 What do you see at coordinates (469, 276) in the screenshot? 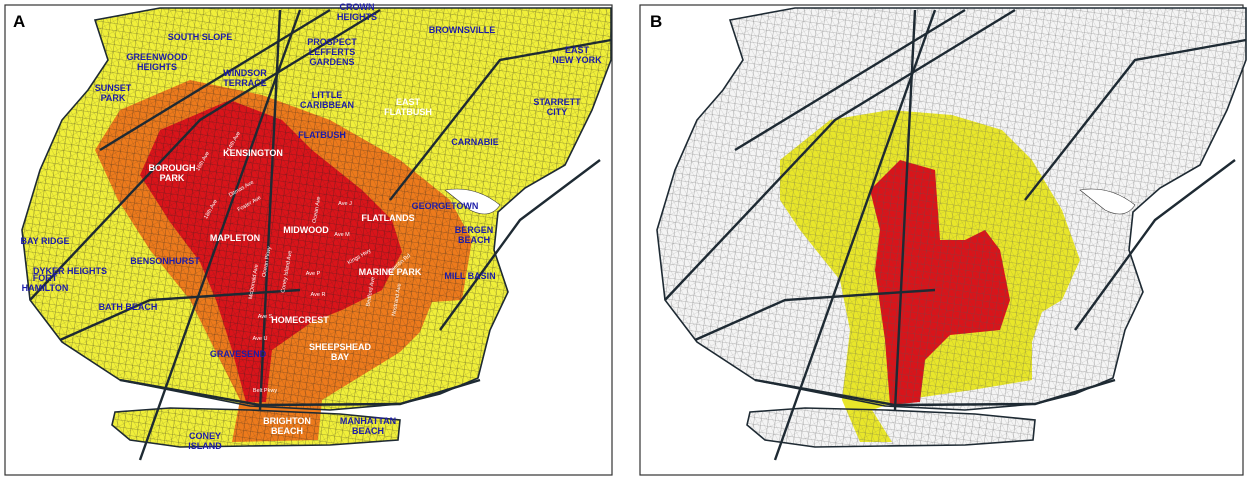
I see `neighborhood-label: MILL BASIN` at bounding box center [469, 276].